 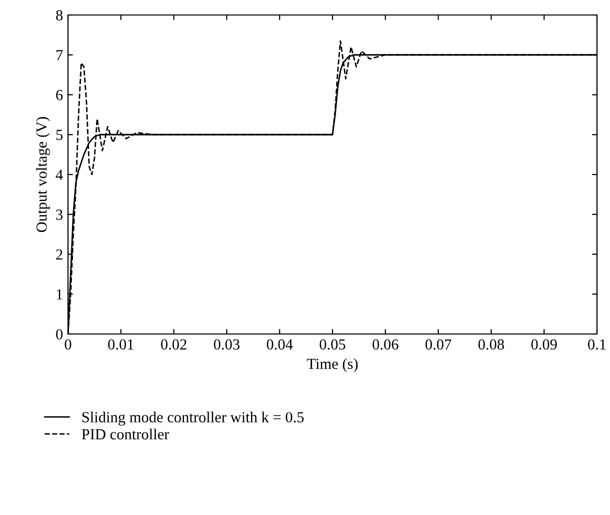 I want to click on y-tick-label: 7, so click(x=59, y=55).